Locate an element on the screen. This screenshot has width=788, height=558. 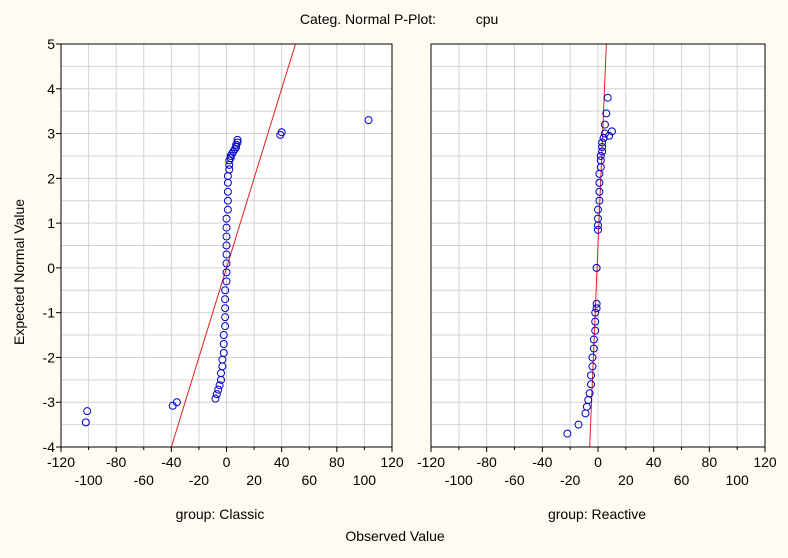
x-ticks-upper-classic: -120 -80 -40 0 40 80 120 is located at coordinates (225, 458).